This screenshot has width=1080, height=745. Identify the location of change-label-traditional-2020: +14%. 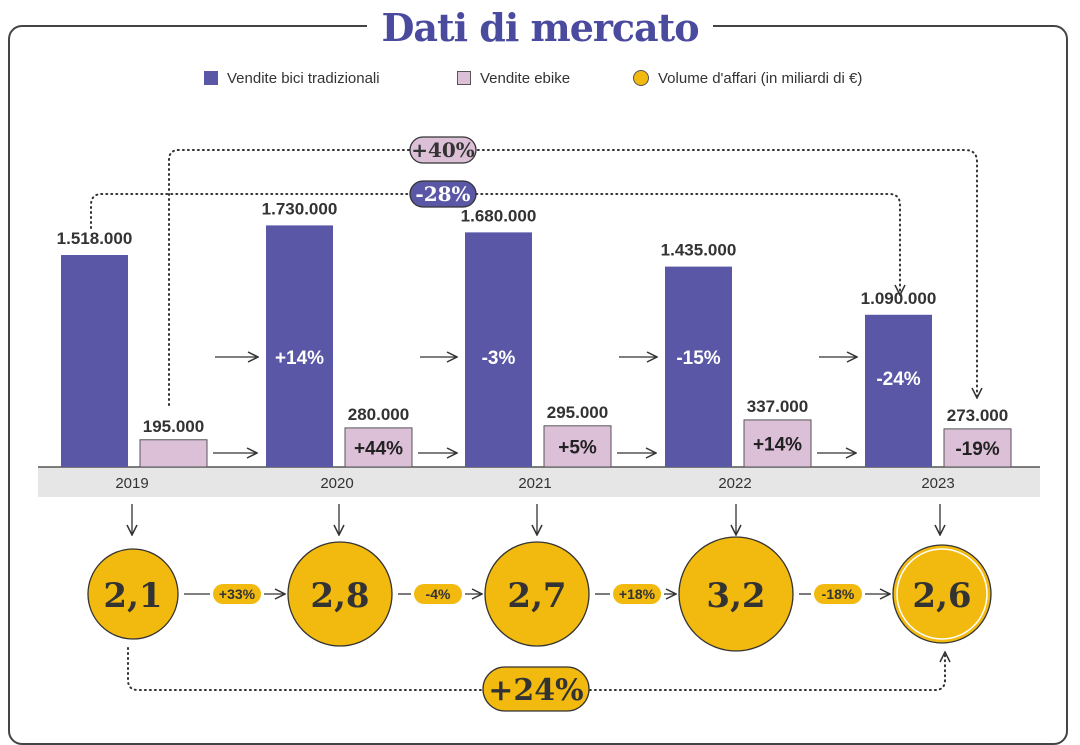
(299, 358).